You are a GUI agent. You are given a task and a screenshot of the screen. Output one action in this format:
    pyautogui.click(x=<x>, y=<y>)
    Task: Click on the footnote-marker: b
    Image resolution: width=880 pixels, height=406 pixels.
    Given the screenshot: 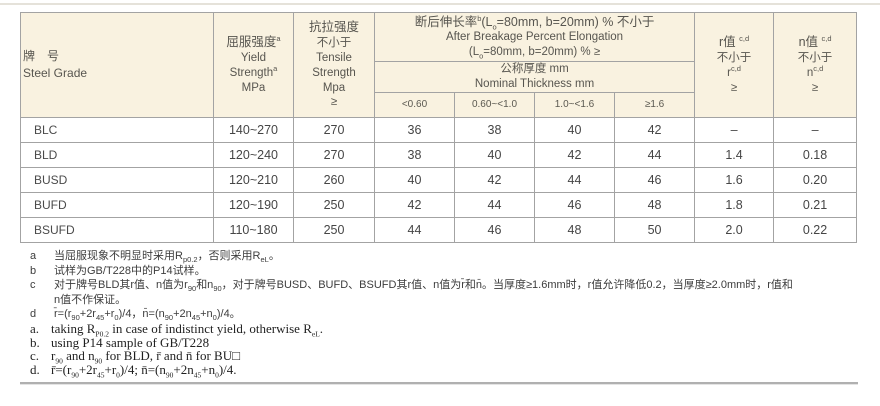 What is the action you would take?
    pyautogui.click(x=33, y=270)
    